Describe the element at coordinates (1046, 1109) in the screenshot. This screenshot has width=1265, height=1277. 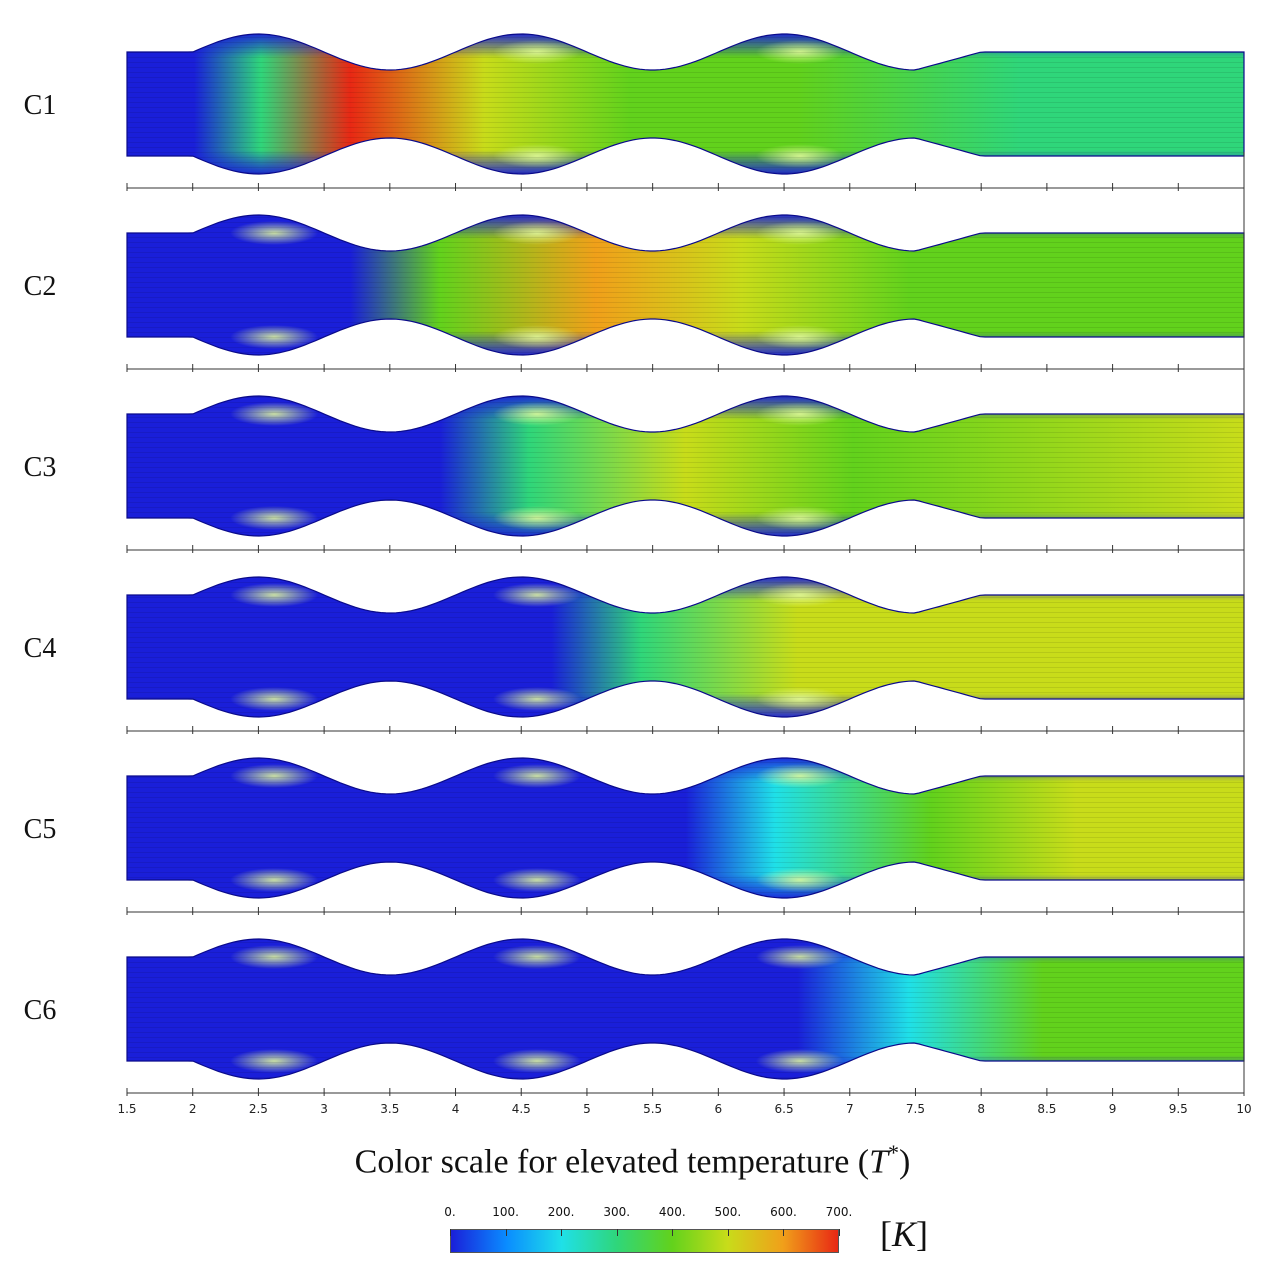
I see `axis-tick-label: 8.5` at that location.